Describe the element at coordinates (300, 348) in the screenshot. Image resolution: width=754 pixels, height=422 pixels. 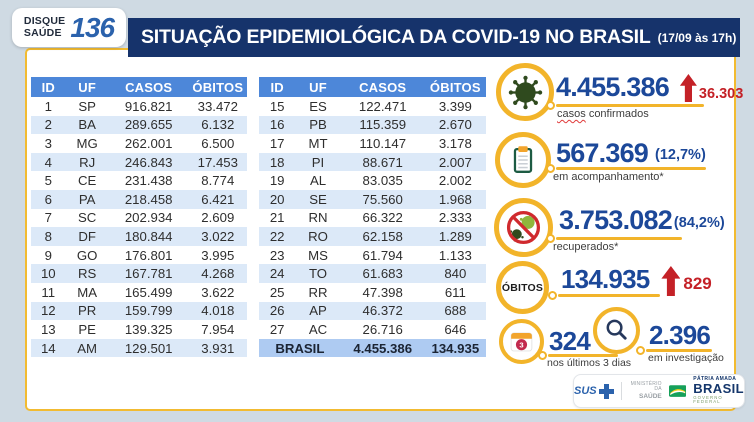
I see `total-label: BRASIL` at that location.